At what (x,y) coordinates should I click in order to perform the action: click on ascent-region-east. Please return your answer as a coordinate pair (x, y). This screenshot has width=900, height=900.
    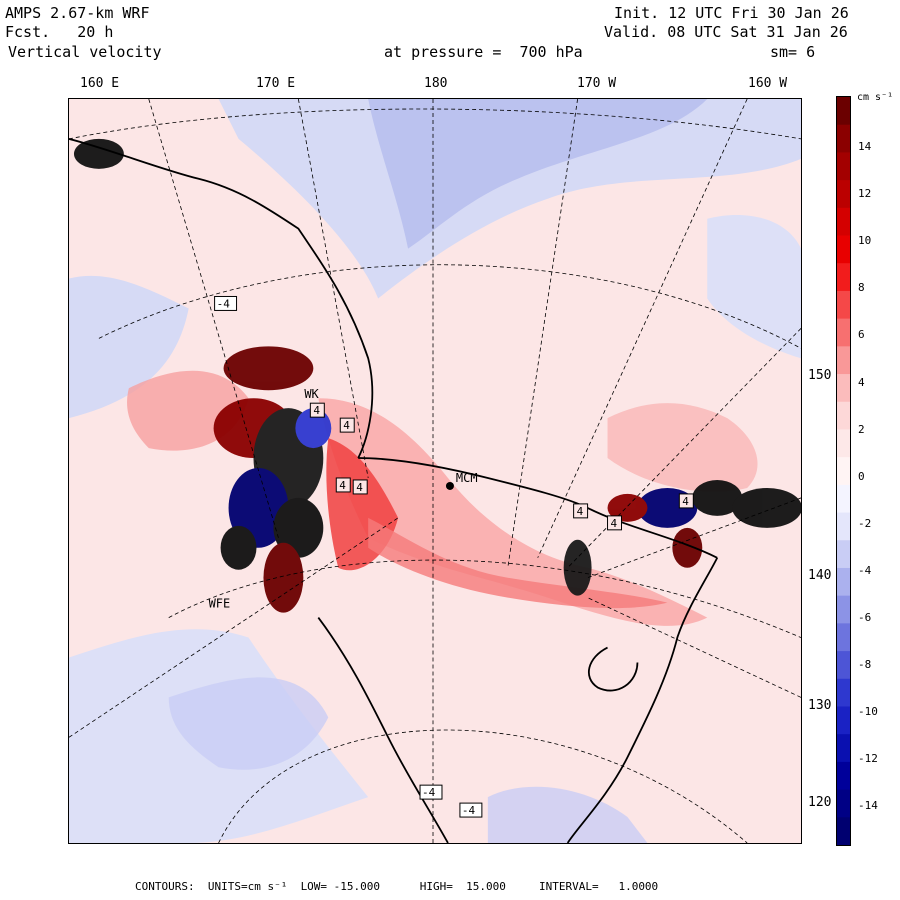
    Looking at the image, I should click on (682, 447).